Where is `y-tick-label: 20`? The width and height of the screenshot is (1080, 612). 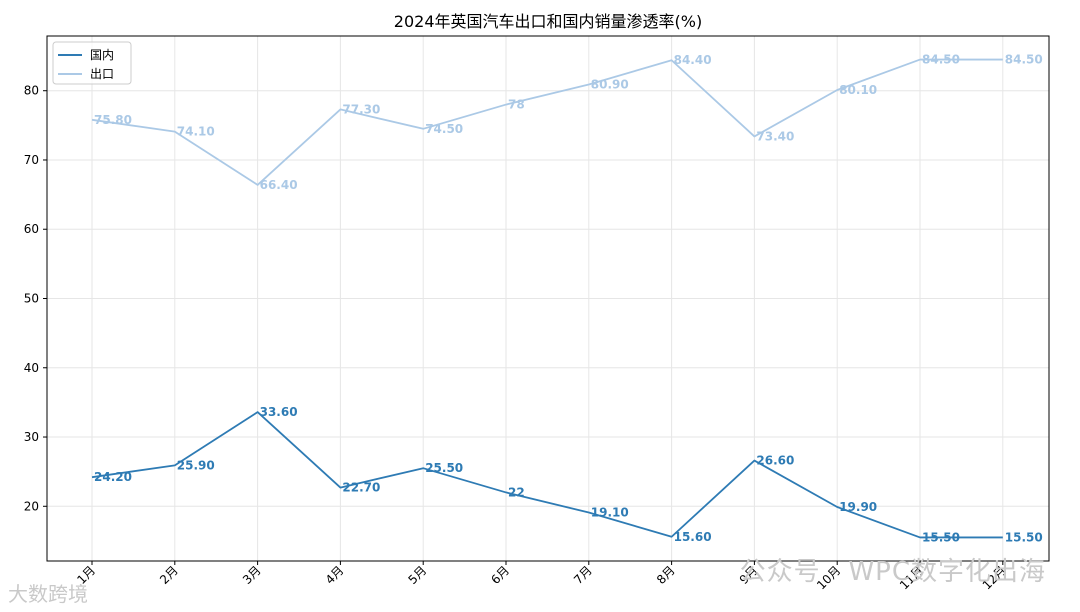
y-tick-label: 20 is located at coordinates (31, 506).